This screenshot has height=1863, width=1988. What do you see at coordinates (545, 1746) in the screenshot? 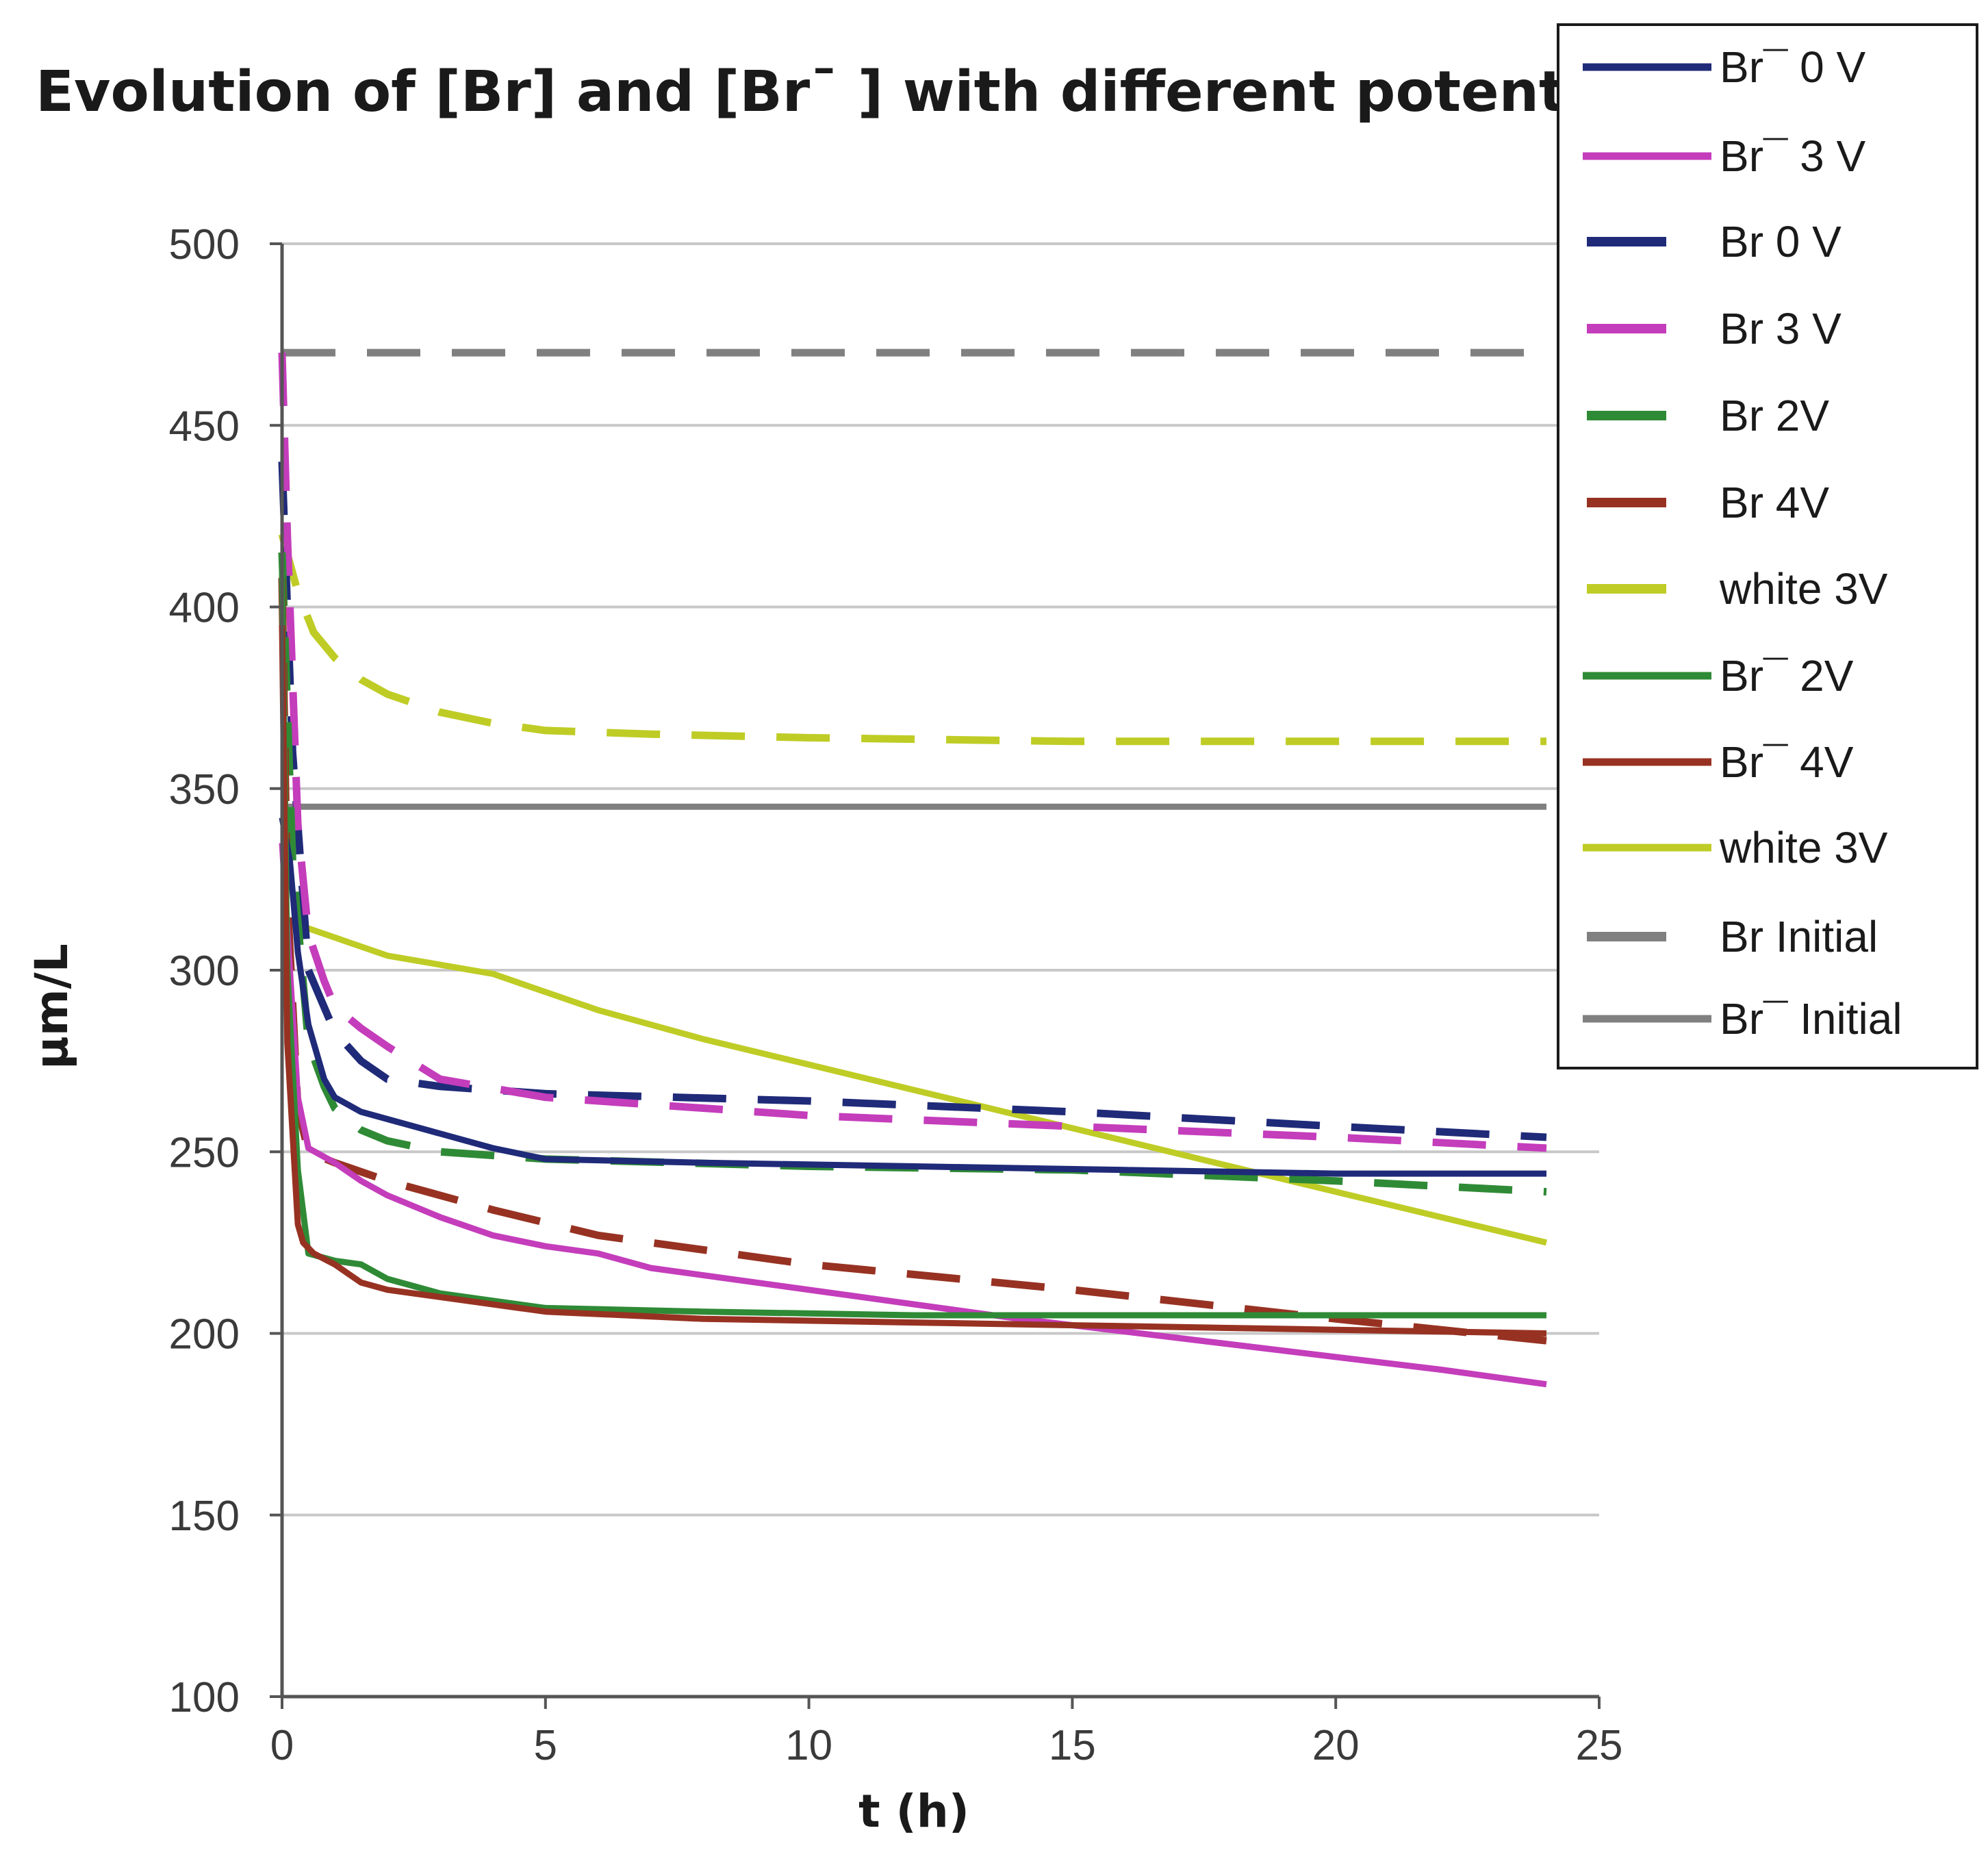
I see `x-tick-label: 5` at bounding box center [545, 1746].